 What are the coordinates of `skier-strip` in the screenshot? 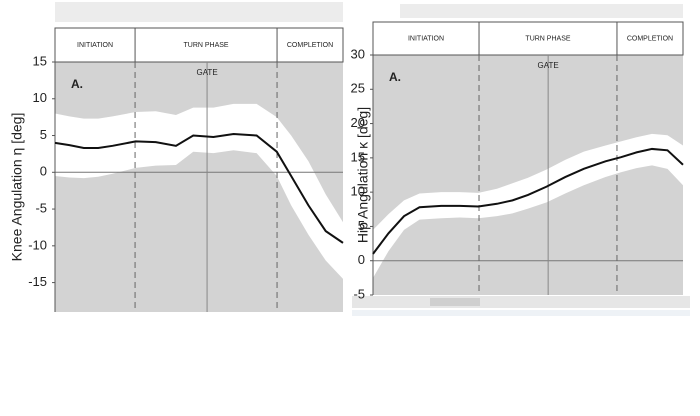 It's located at (369, 12).